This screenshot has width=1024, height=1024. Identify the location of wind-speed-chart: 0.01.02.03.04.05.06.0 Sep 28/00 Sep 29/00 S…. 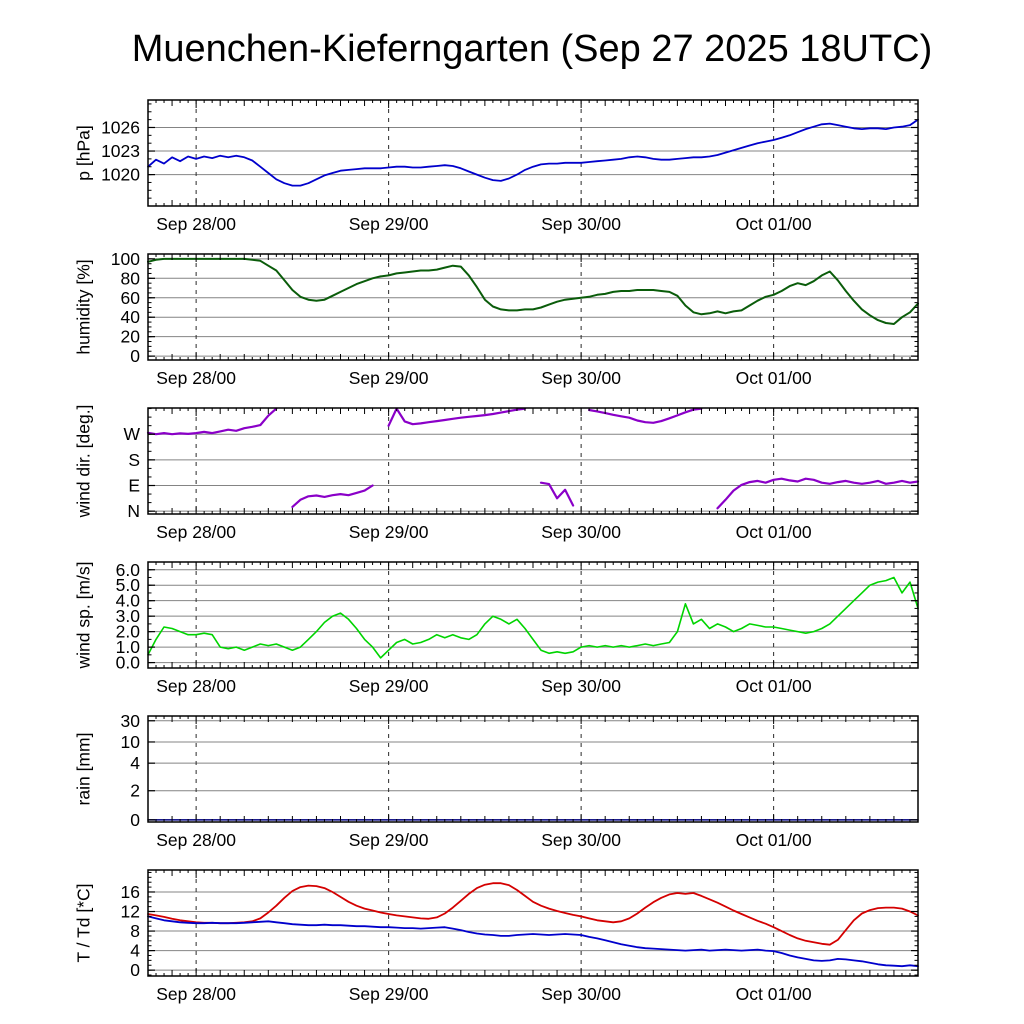
(517, 628).